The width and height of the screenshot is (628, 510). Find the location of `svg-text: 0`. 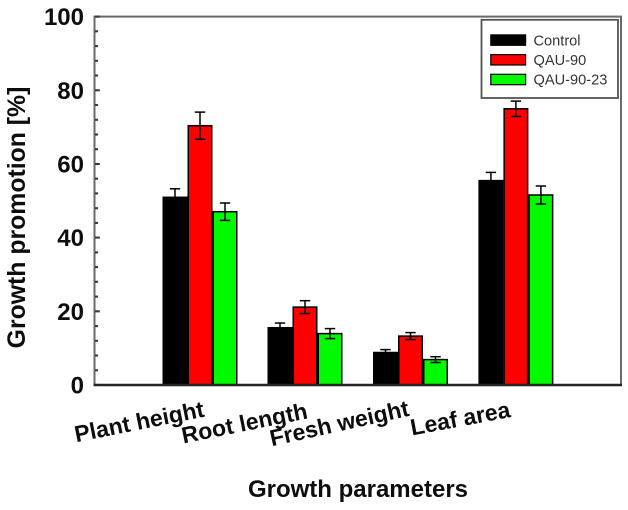

svg-text: 0 is located at coordinates (77, 386).